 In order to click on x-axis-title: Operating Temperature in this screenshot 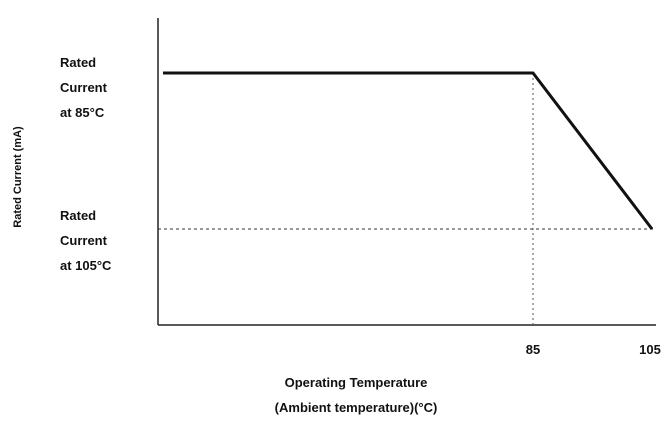, I will do `click(356, 382)`.